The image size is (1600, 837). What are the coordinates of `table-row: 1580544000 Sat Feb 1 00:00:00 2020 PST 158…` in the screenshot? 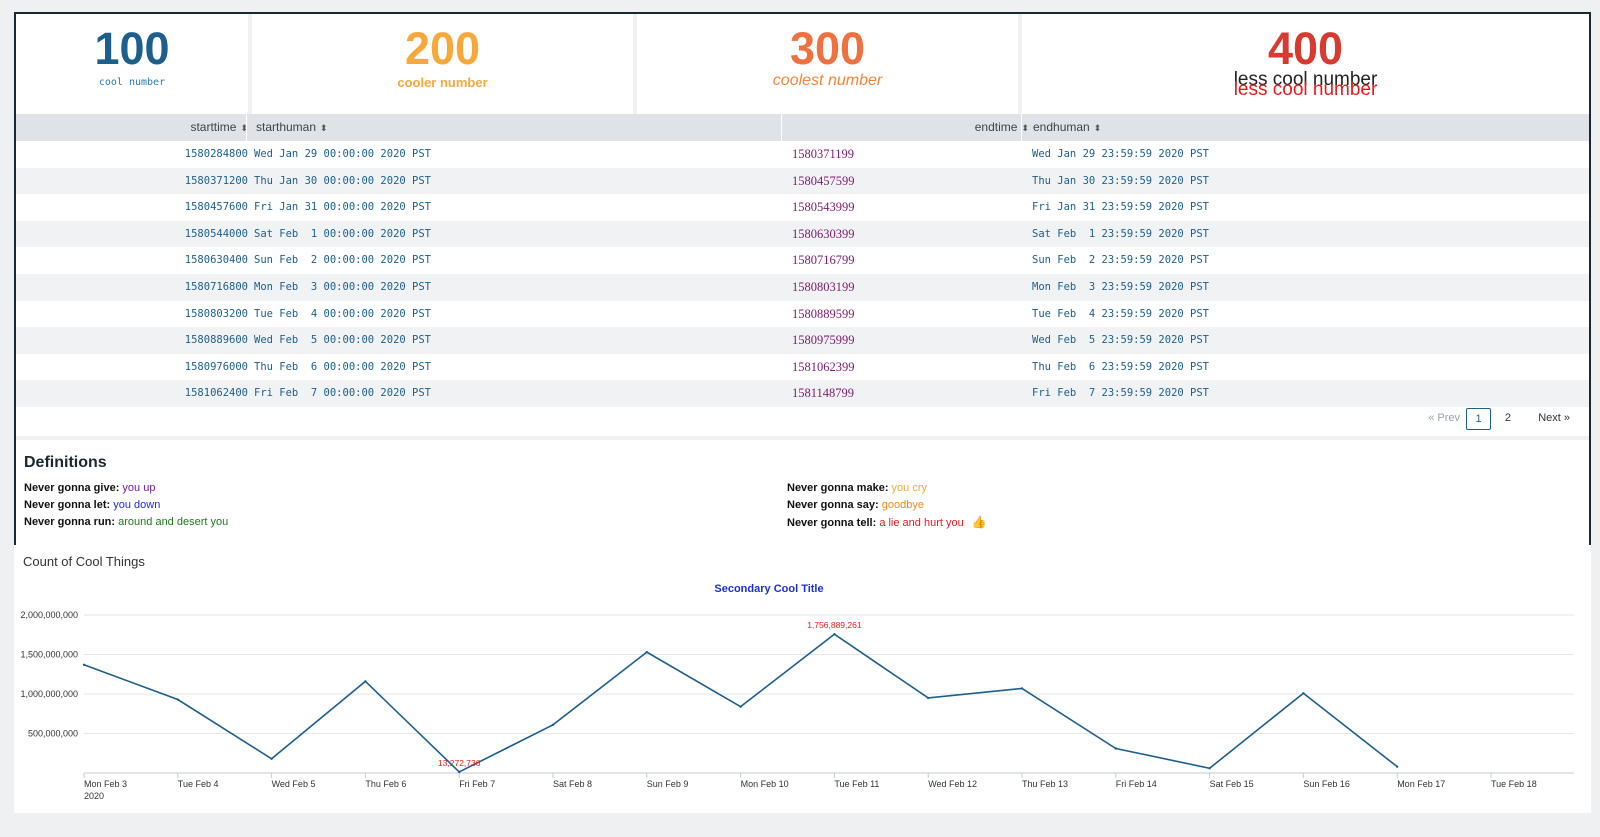 It's located at (802, 234).